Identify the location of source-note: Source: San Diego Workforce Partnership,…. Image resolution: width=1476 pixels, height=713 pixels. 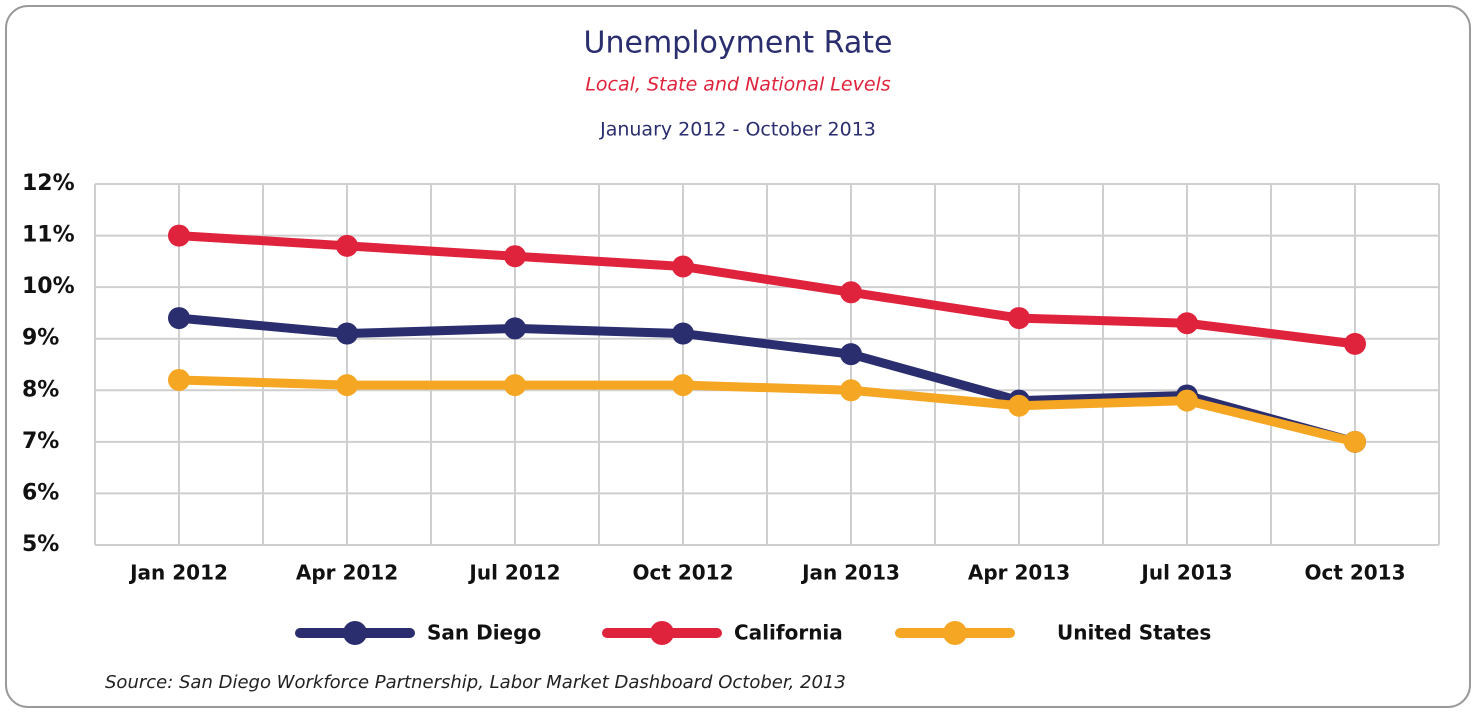
(475, 682).